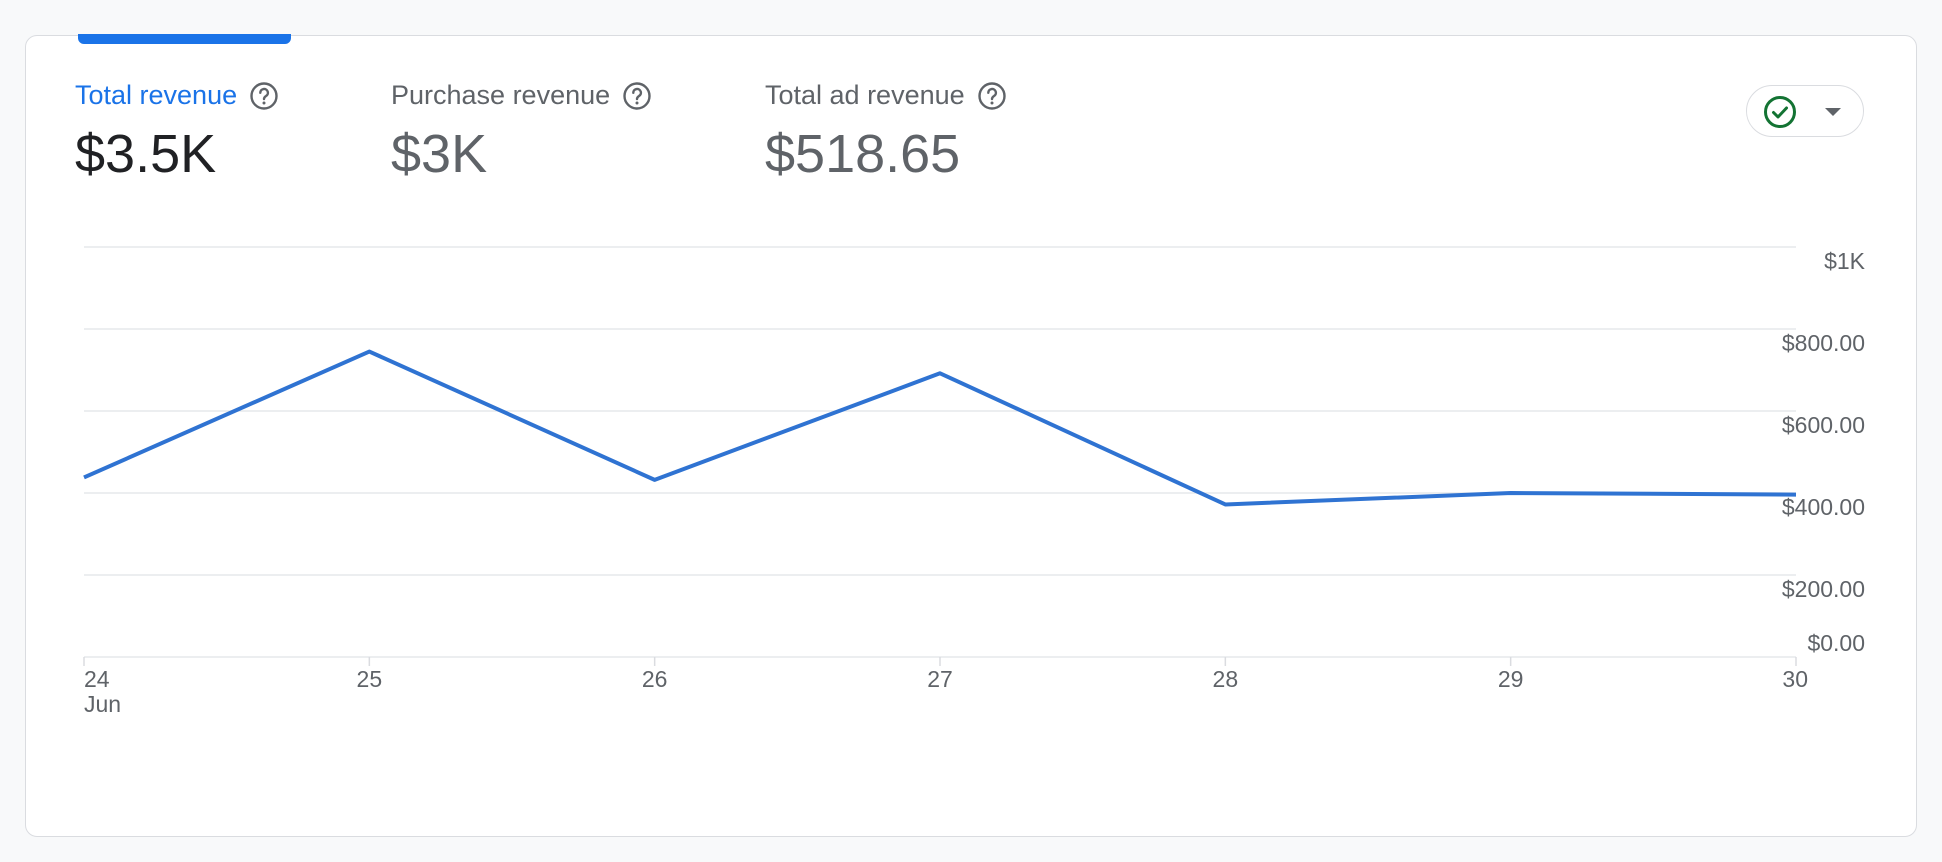 The height and width of the screenshot is (862, 1942). What do you see at coordinates (1511, 679) in the screenshot?
I see `x-tick-label: 29` at bounding box center [1511, 679].